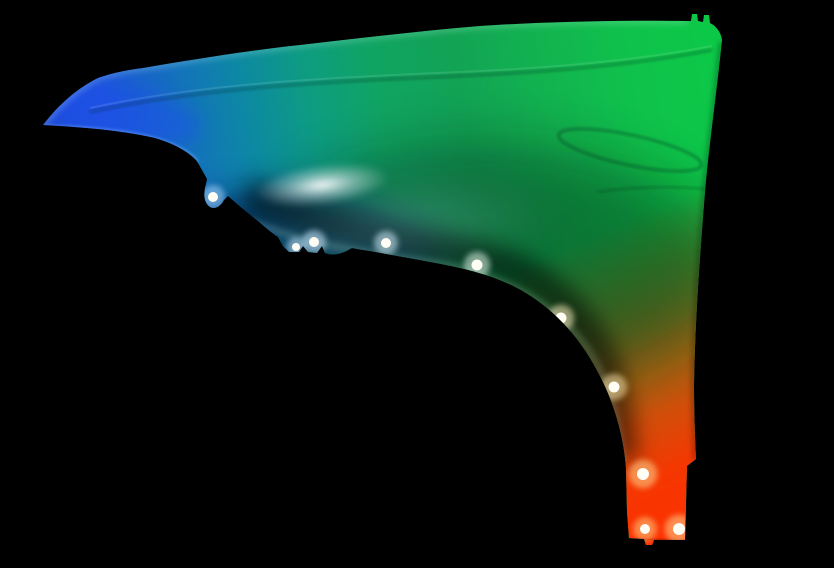 Image resolution: width=834 pixels, height=568 pixels. I want to click on specular-highlight, so click(322, 185).